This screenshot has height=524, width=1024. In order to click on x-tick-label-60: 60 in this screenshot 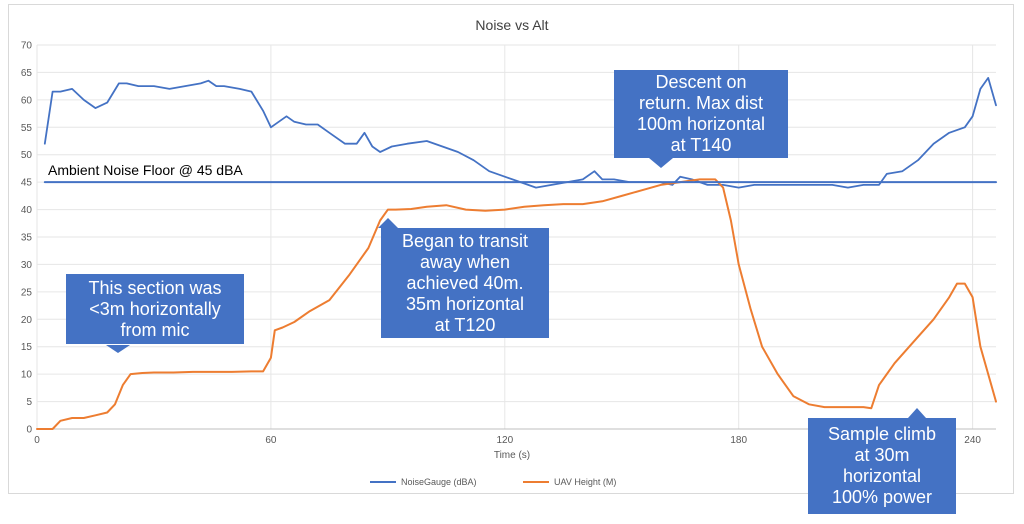, I will do `click(271, 440)`.